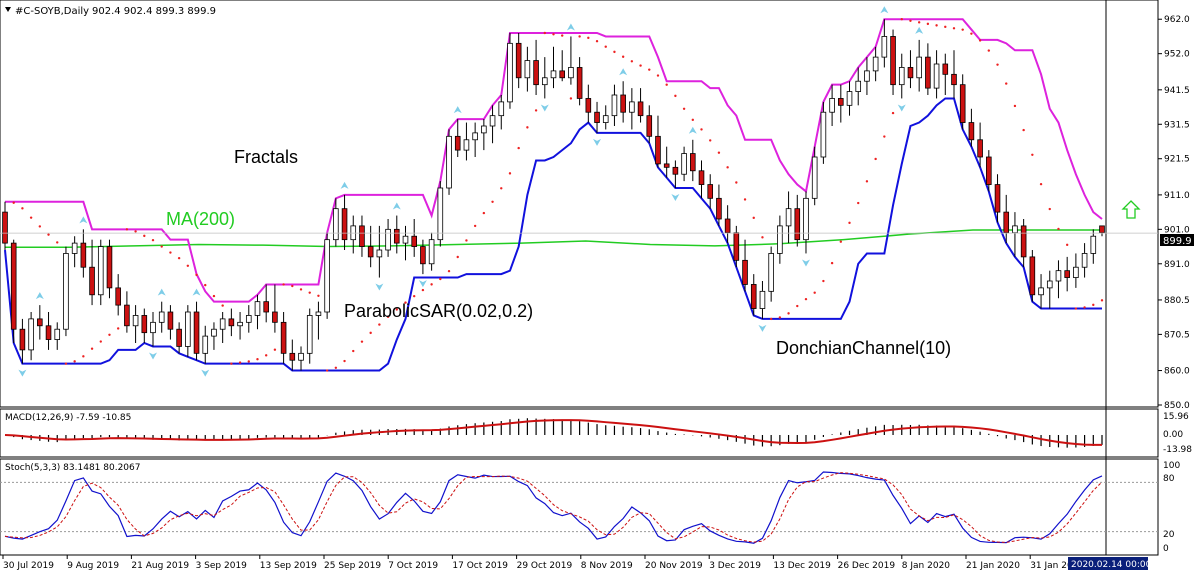  I want to click on time-tick-label: 26 Dec 2019, so click(867, 566).